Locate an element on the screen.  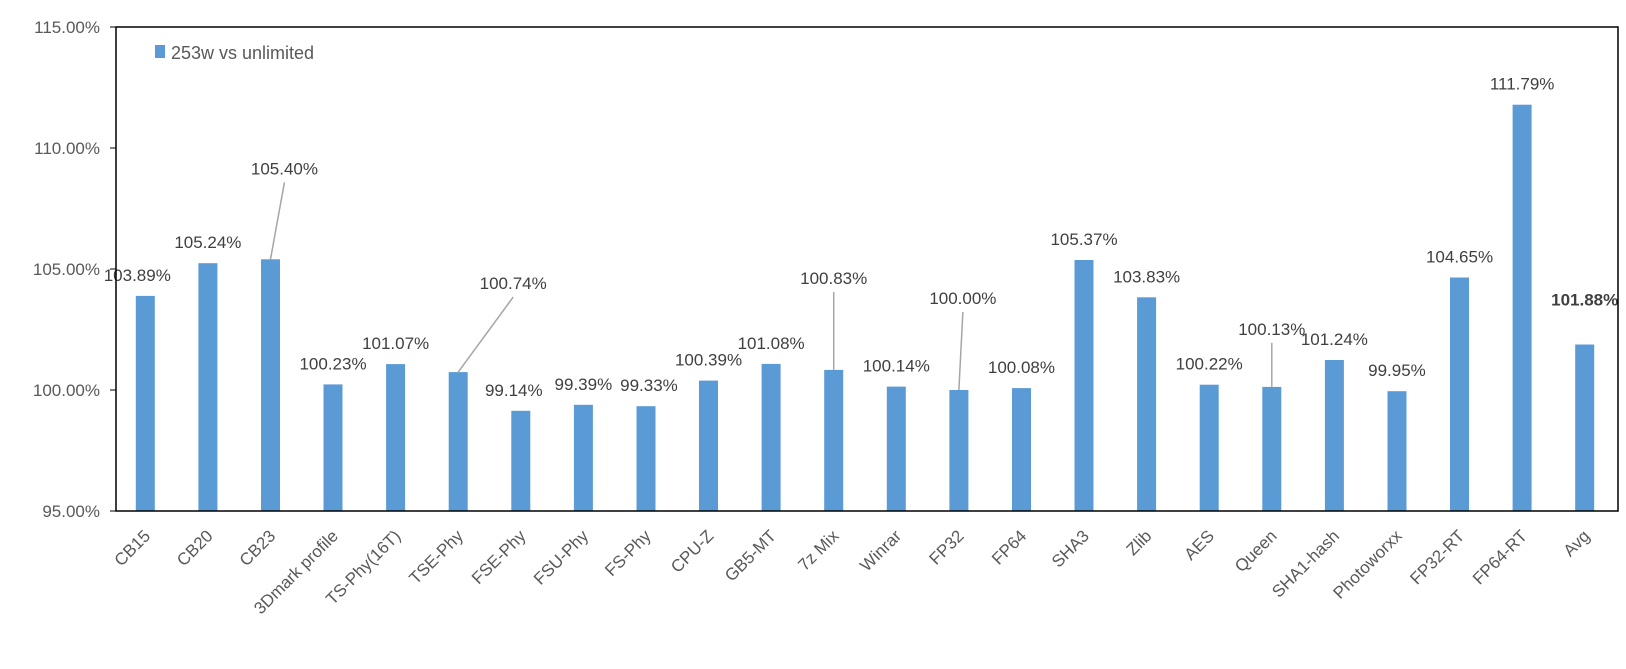
x-tick-label: SHA3 is located at coordinates (1070, 548).